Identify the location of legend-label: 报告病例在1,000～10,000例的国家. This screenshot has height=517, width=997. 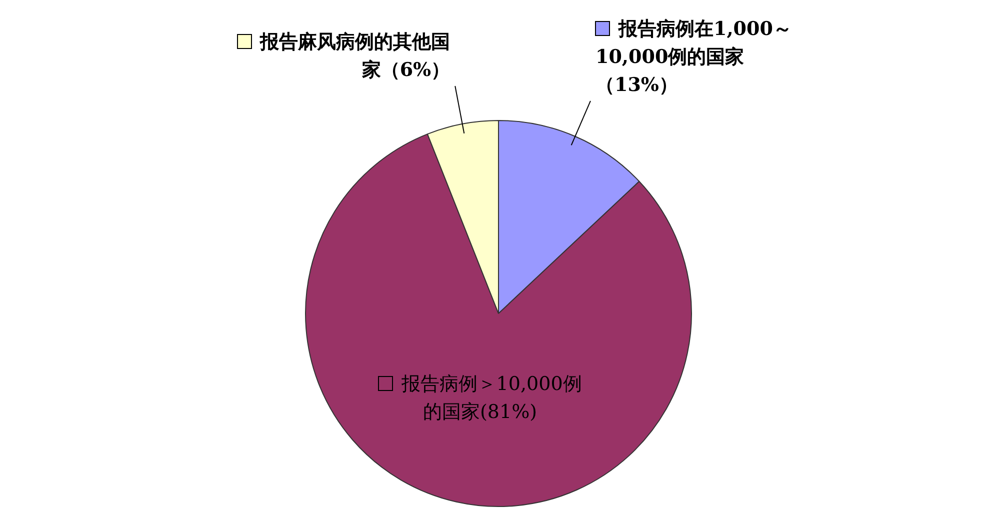
(693, 43).